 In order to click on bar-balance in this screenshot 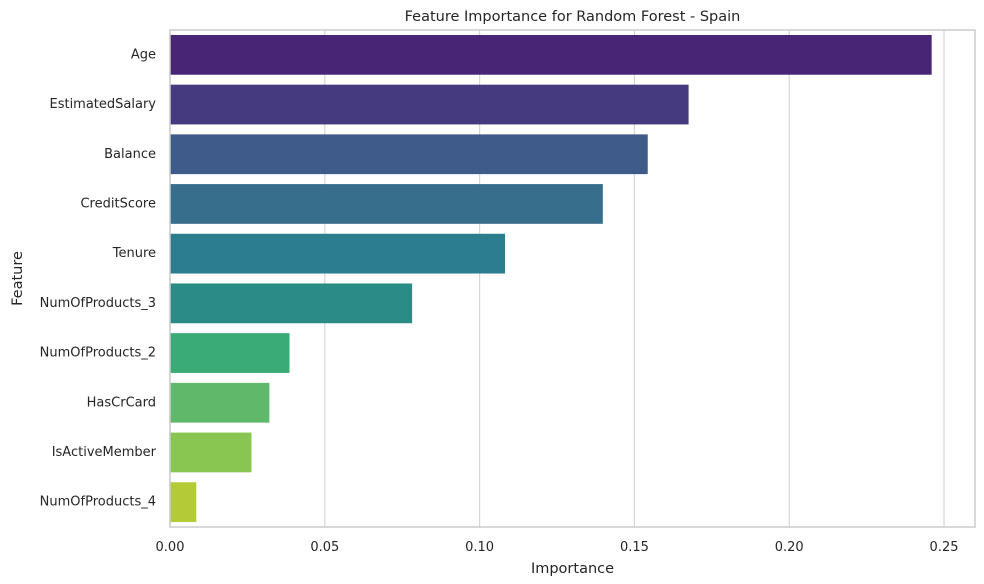, I will do `click(409, 154)`.